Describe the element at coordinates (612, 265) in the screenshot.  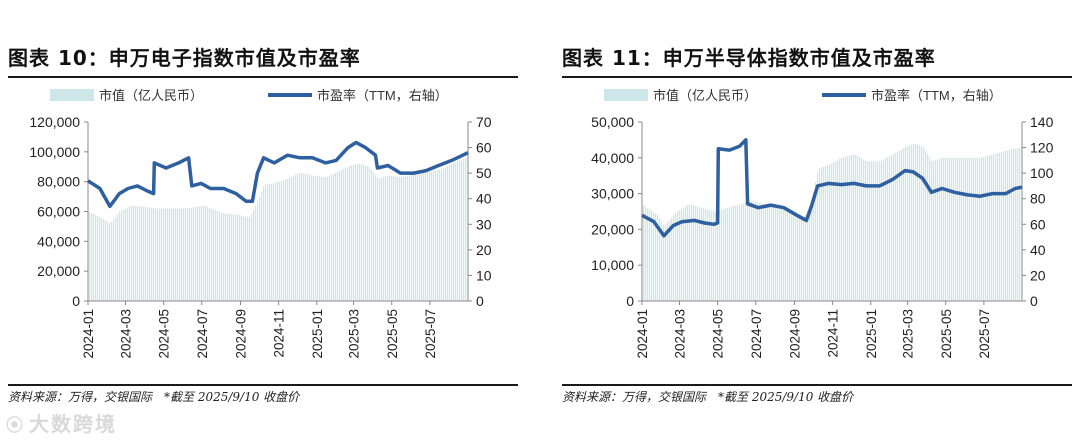
I see `y-left-tick-label: 10,000` at that location.